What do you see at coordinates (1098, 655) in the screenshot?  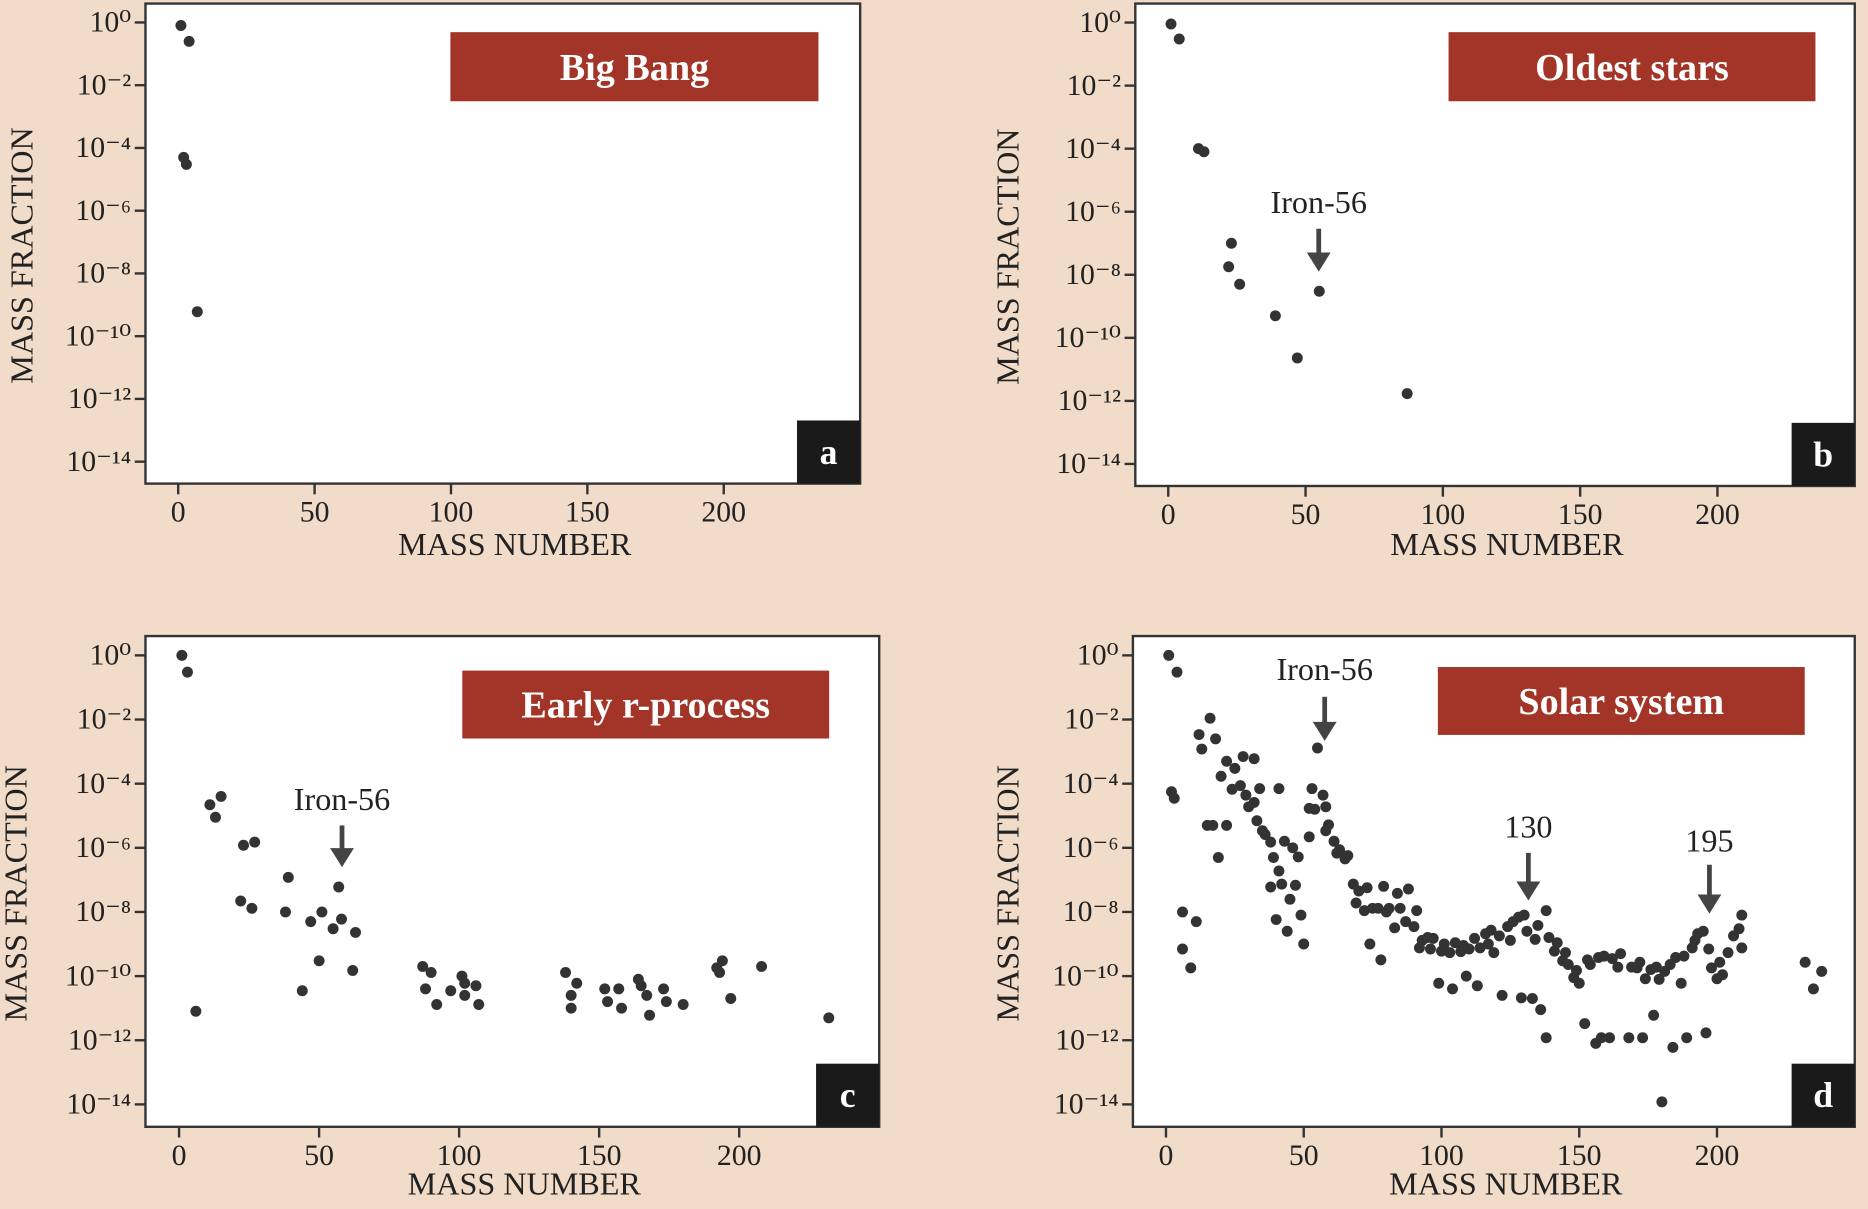 I see `y-tick-label: 10⁰` at bounding box center [1098, 655].